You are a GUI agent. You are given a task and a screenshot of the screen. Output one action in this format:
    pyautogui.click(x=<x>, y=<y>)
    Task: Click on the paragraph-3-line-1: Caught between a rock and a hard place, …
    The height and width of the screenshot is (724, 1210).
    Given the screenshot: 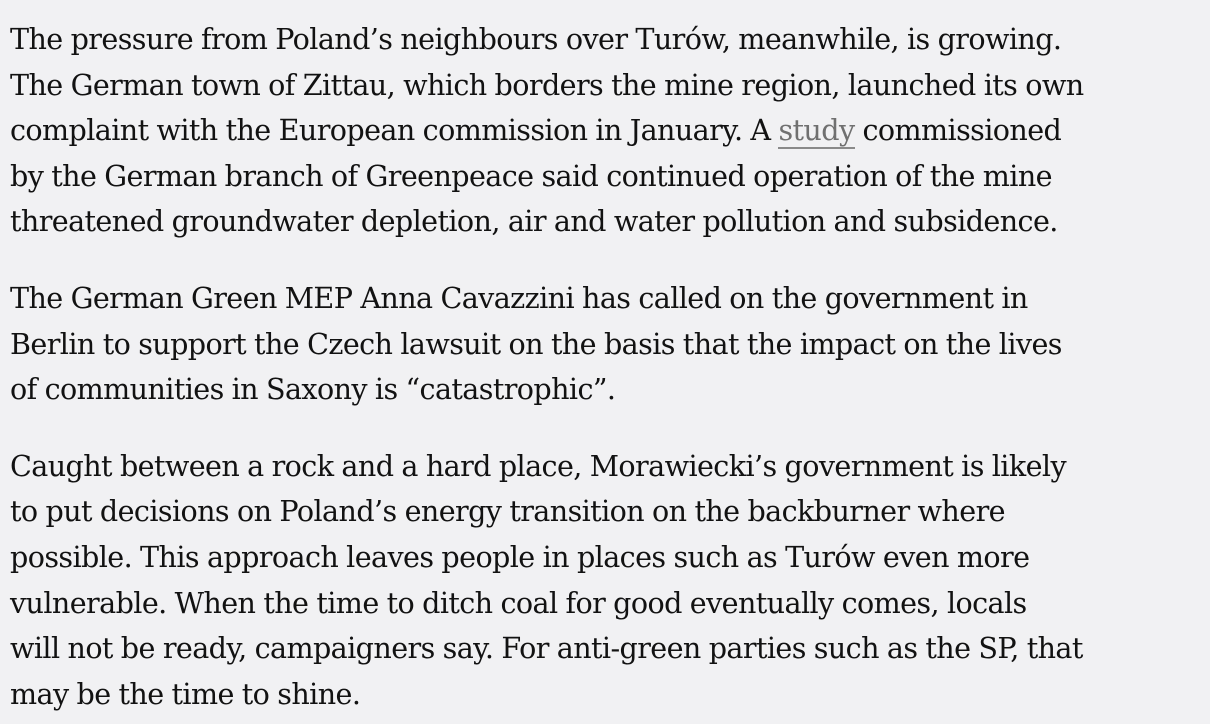 What is the action you would take?
    pyautogui.click(x=538, y=465)
    